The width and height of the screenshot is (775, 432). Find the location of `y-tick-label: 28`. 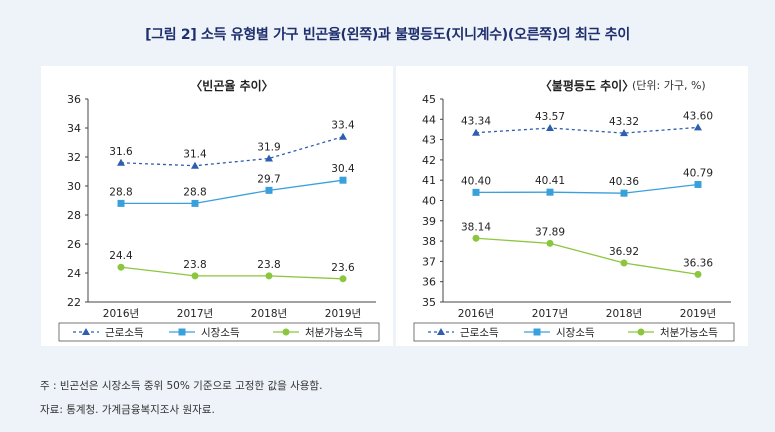

y-tick-label: 28 is located at coordinates (74, 215).